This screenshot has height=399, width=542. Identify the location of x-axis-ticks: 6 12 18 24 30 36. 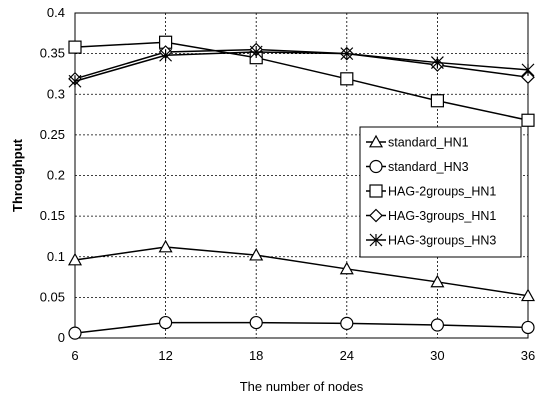
(303, 355).